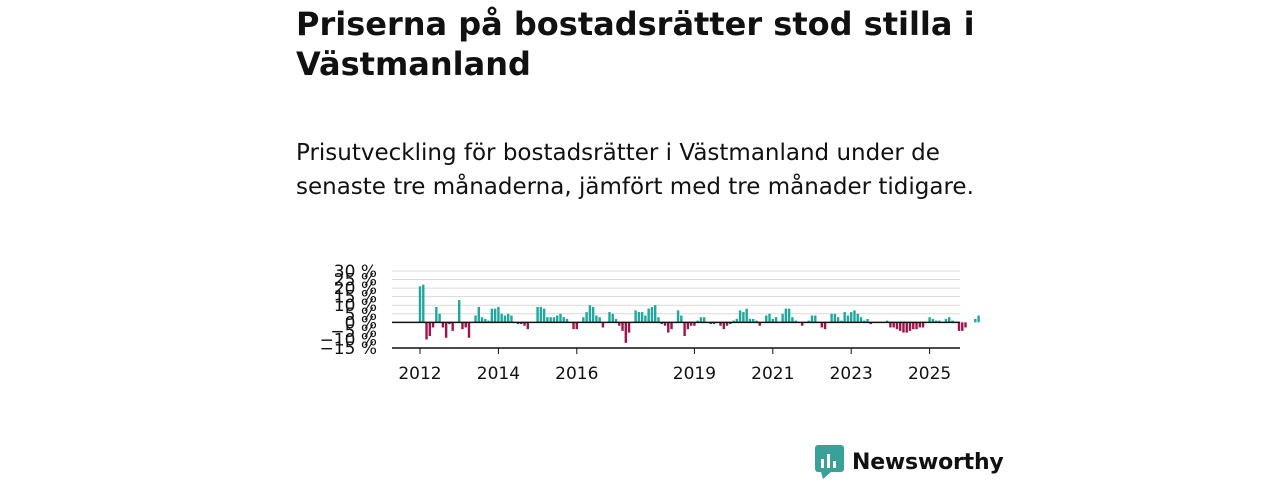 The height and width of the screenshot is (480, 1280). I want to click on y-tick-label: 10 %, so click(355, 306).